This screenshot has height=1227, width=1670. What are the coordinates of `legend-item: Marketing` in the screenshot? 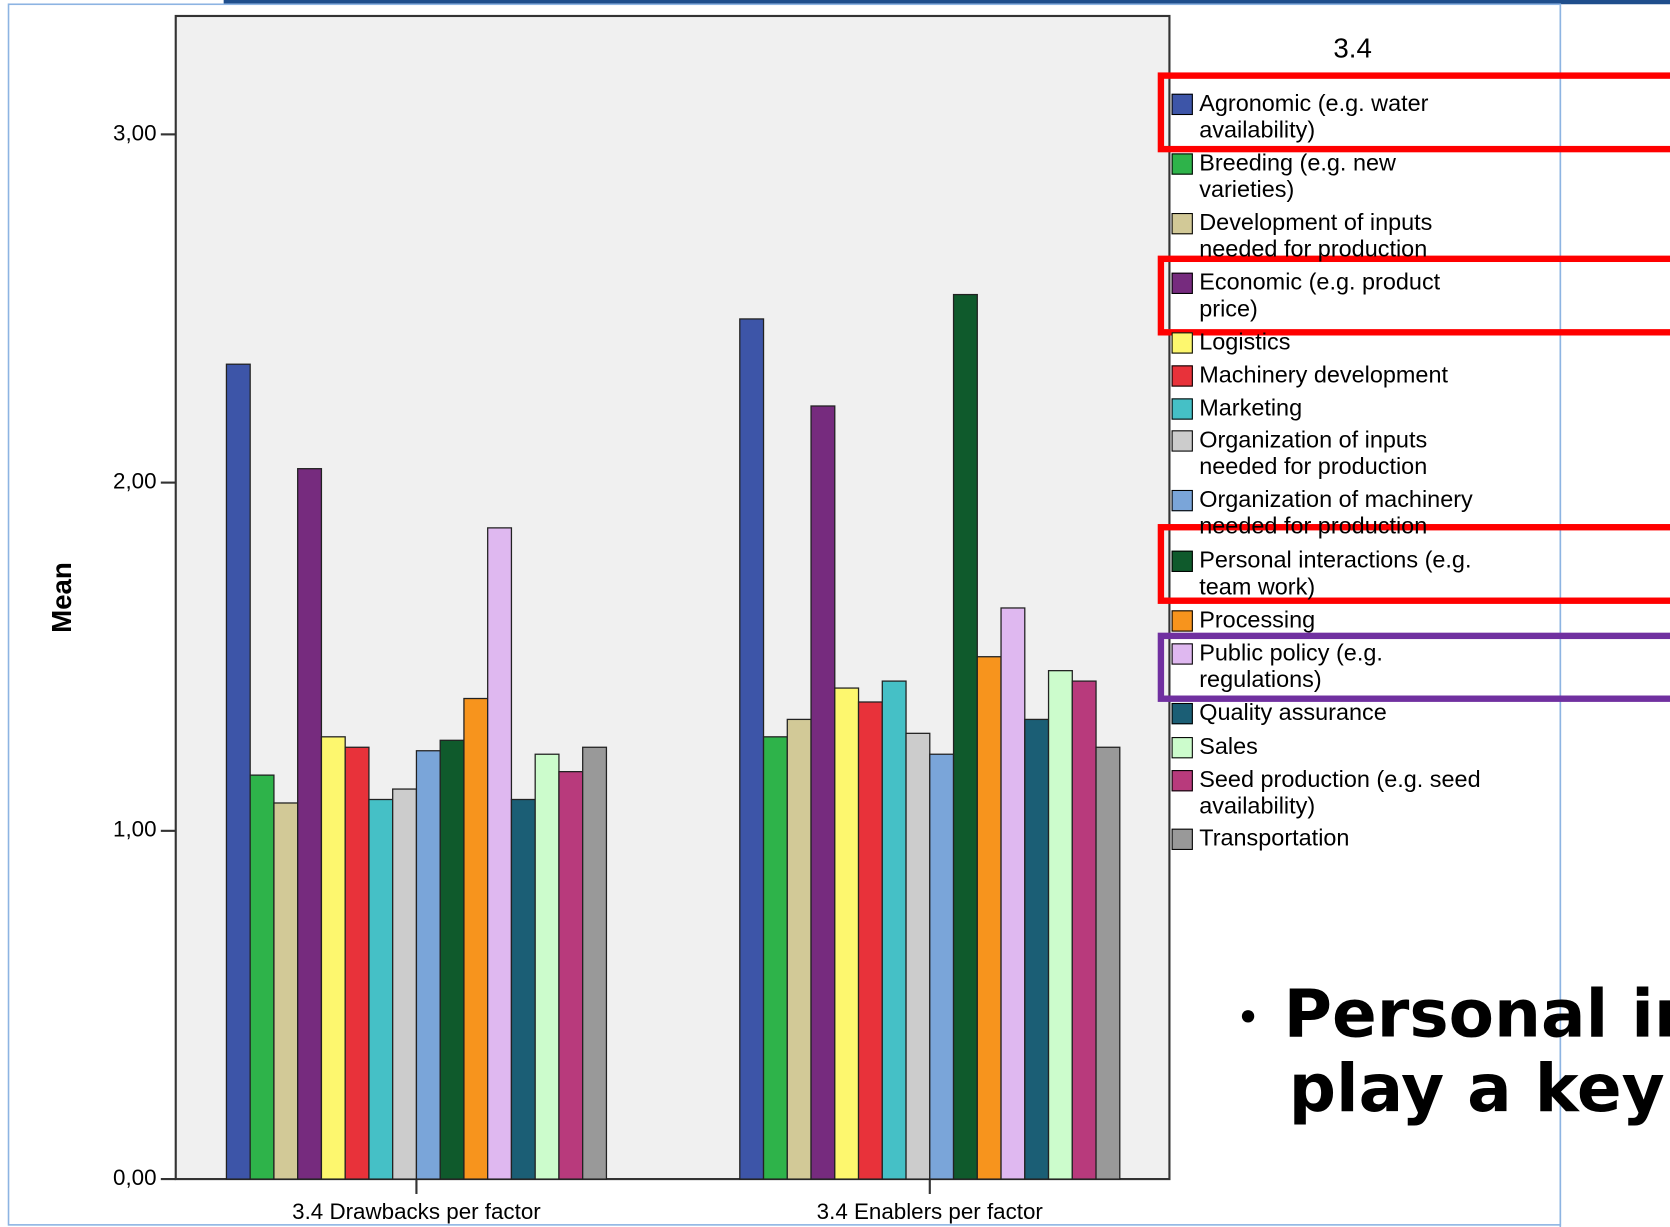 It's located at (1331, 407).